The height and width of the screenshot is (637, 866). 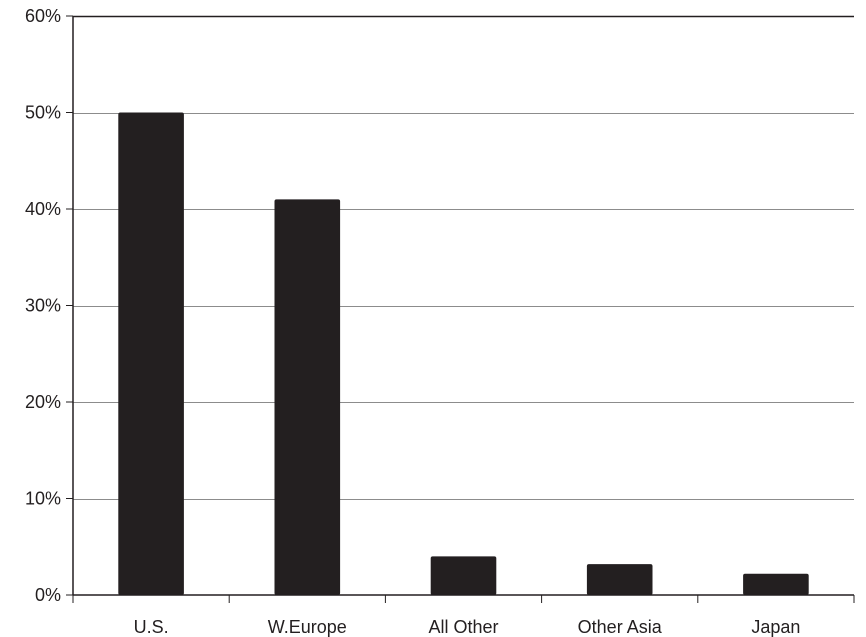 I want to click on y-tick-label-1: 10%, so click(x=43, y=499).